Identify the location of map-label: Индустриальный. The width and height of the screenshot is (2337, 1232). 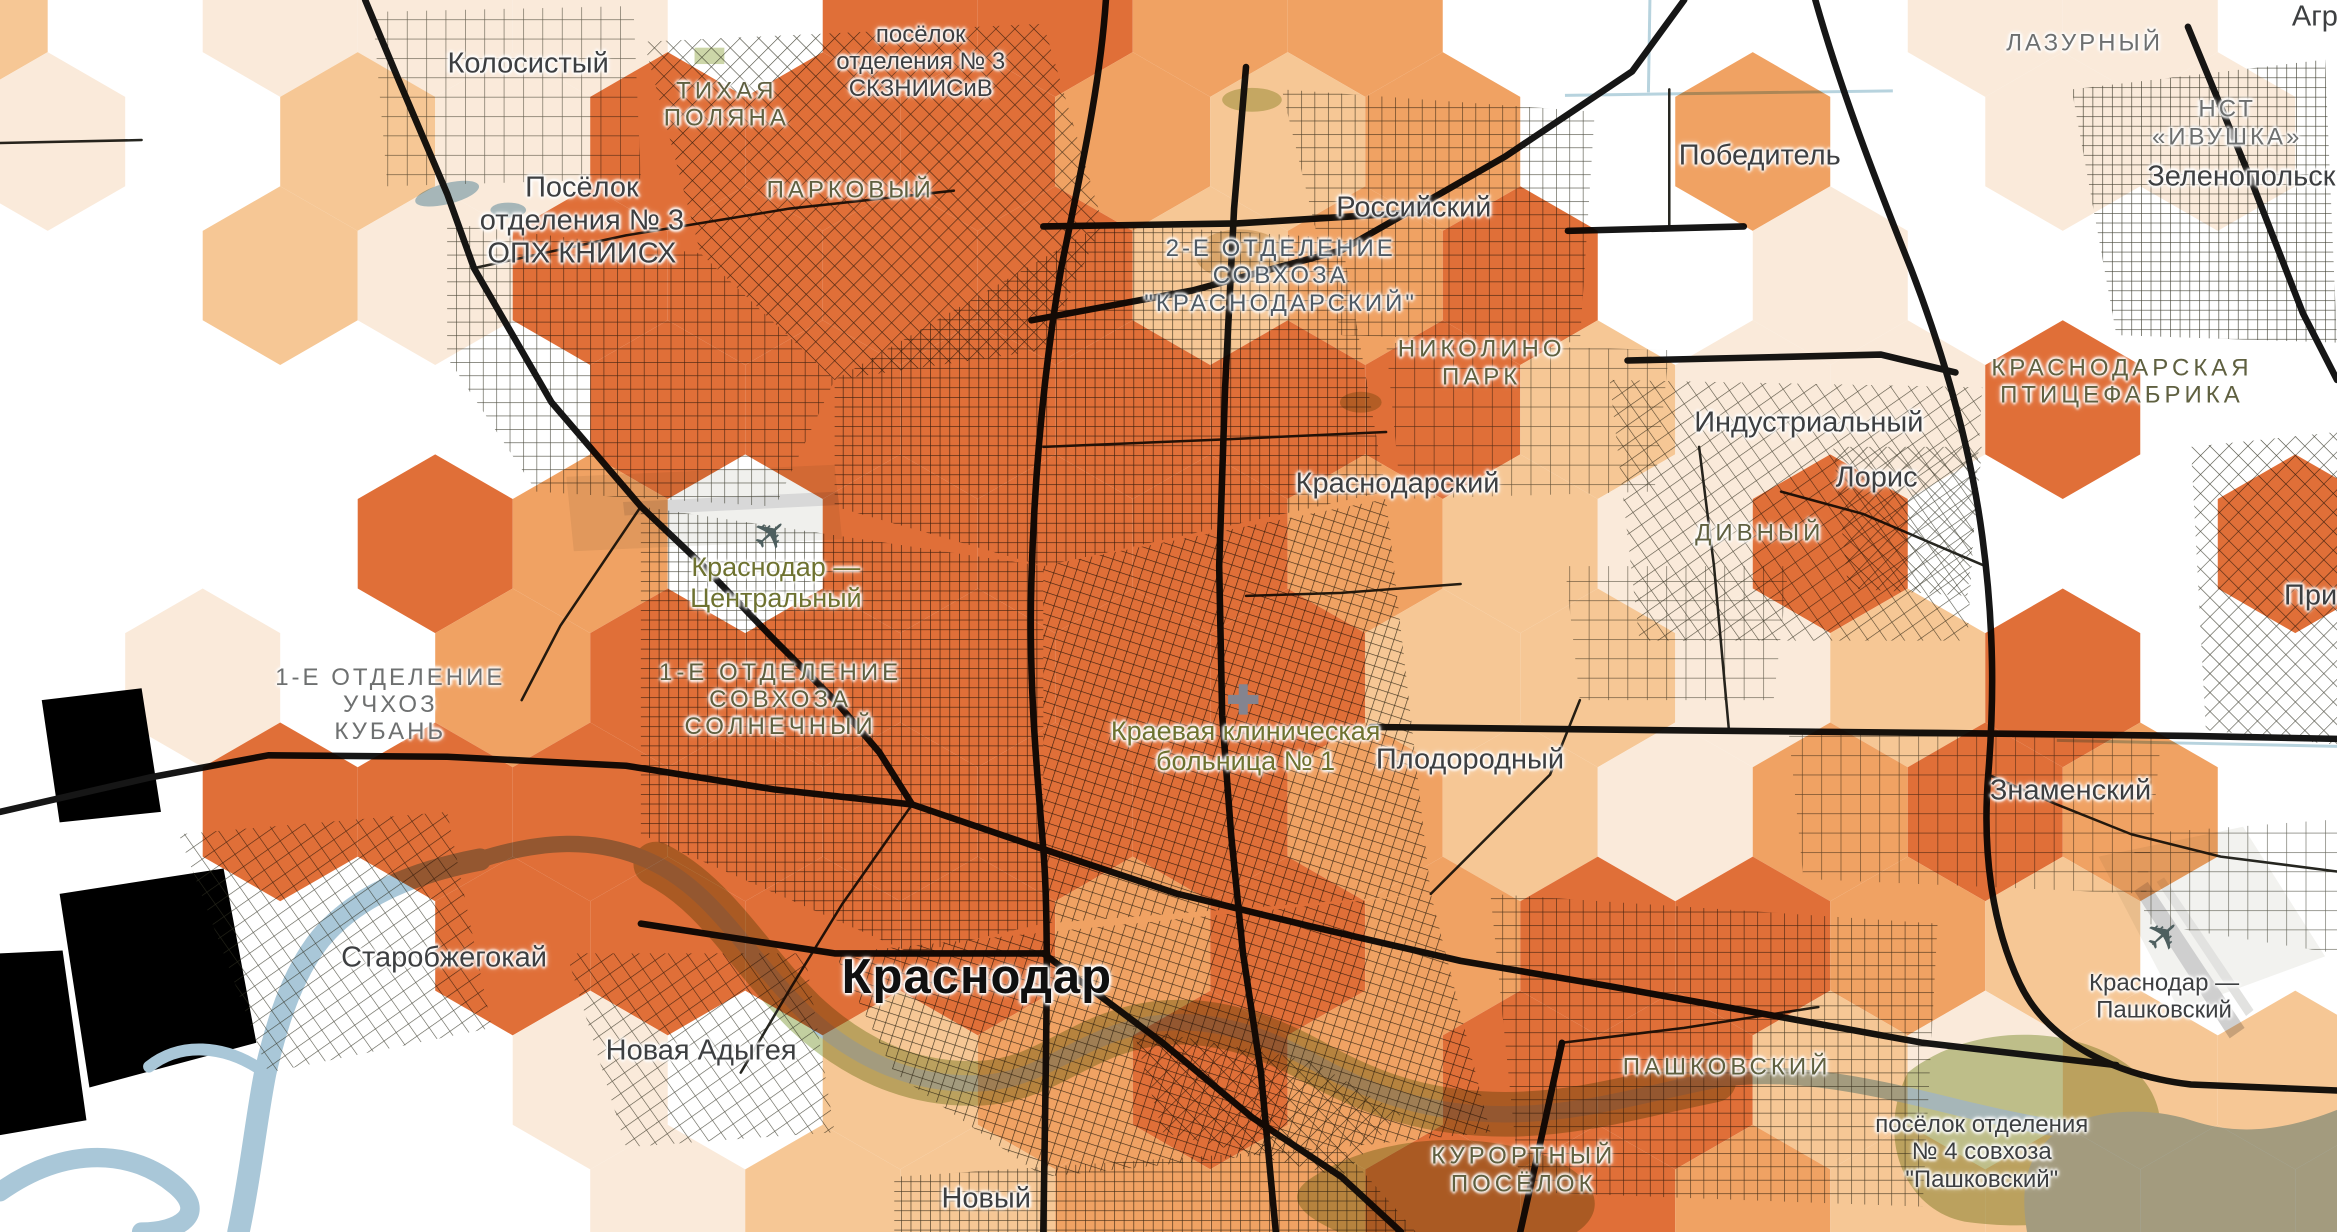
(1809, 422).